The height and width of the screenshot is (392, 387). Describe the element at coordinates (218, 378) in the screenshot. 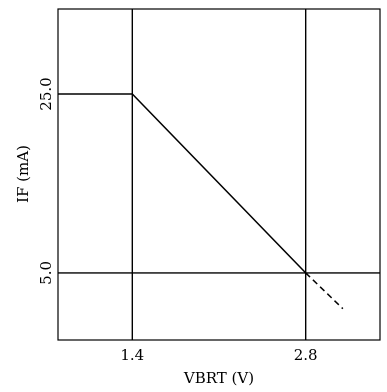

I see `x-axis-label: VBRT (V)` at that location.